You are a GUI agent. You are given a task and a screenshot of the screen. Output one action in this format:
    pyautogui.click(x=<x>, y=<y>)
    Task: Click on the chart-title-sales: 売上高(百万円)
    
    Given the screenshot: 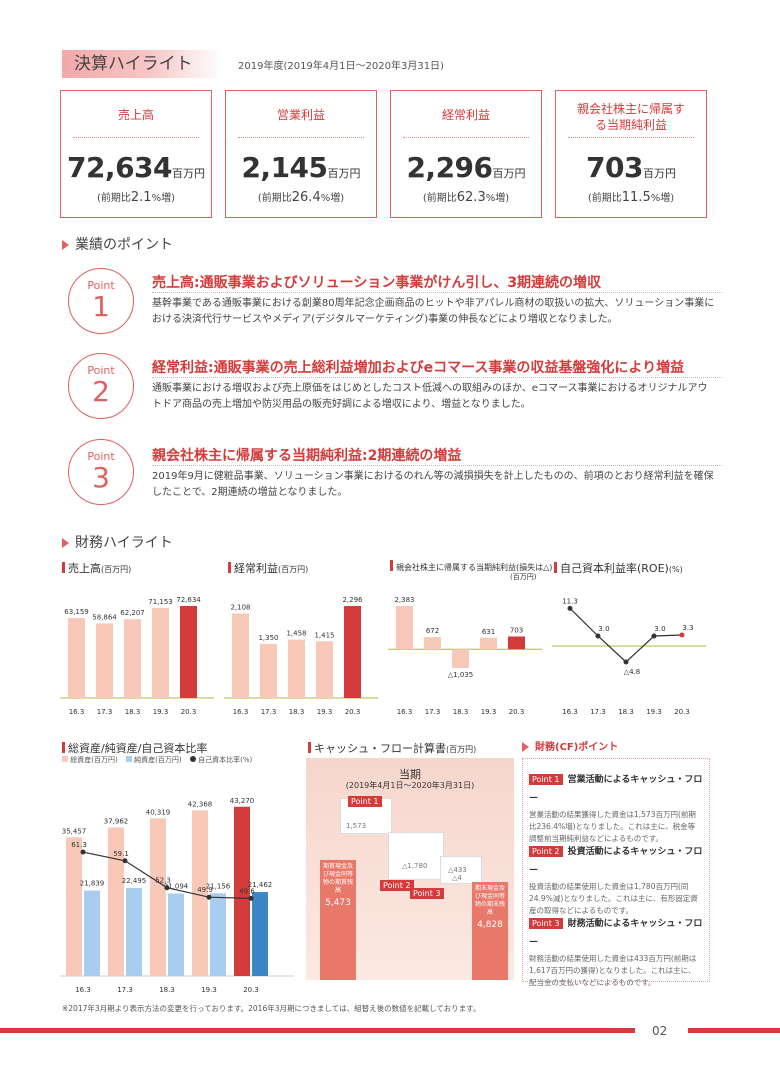 What is the action you would take?
    pyautogui.click(x=96, y=568)
    